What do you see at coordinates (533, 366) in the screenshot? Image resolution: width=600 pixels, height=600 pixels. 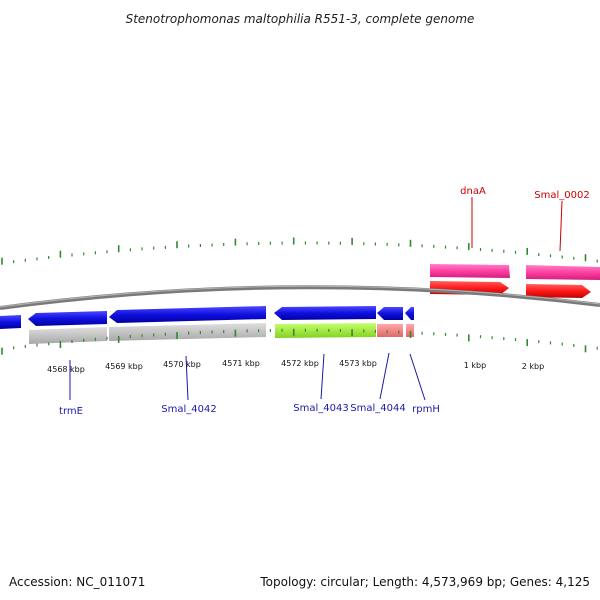 I see `tick-label-2kbp: 2 kbp` at bounding box center [533, 366].